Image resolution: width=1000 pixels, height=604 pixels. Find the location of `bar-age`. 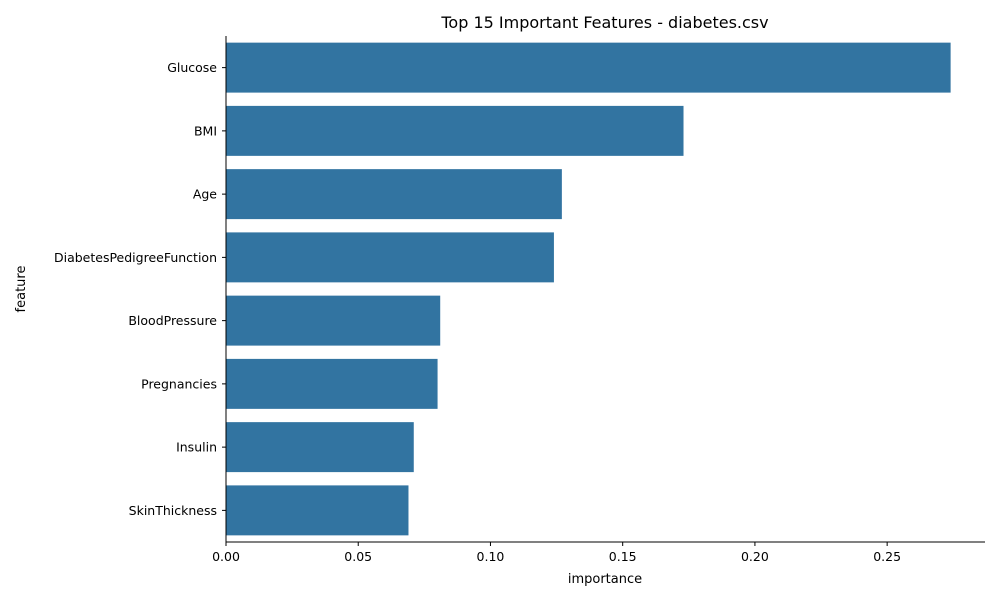

bar-age is located at coordinates (394, 194).